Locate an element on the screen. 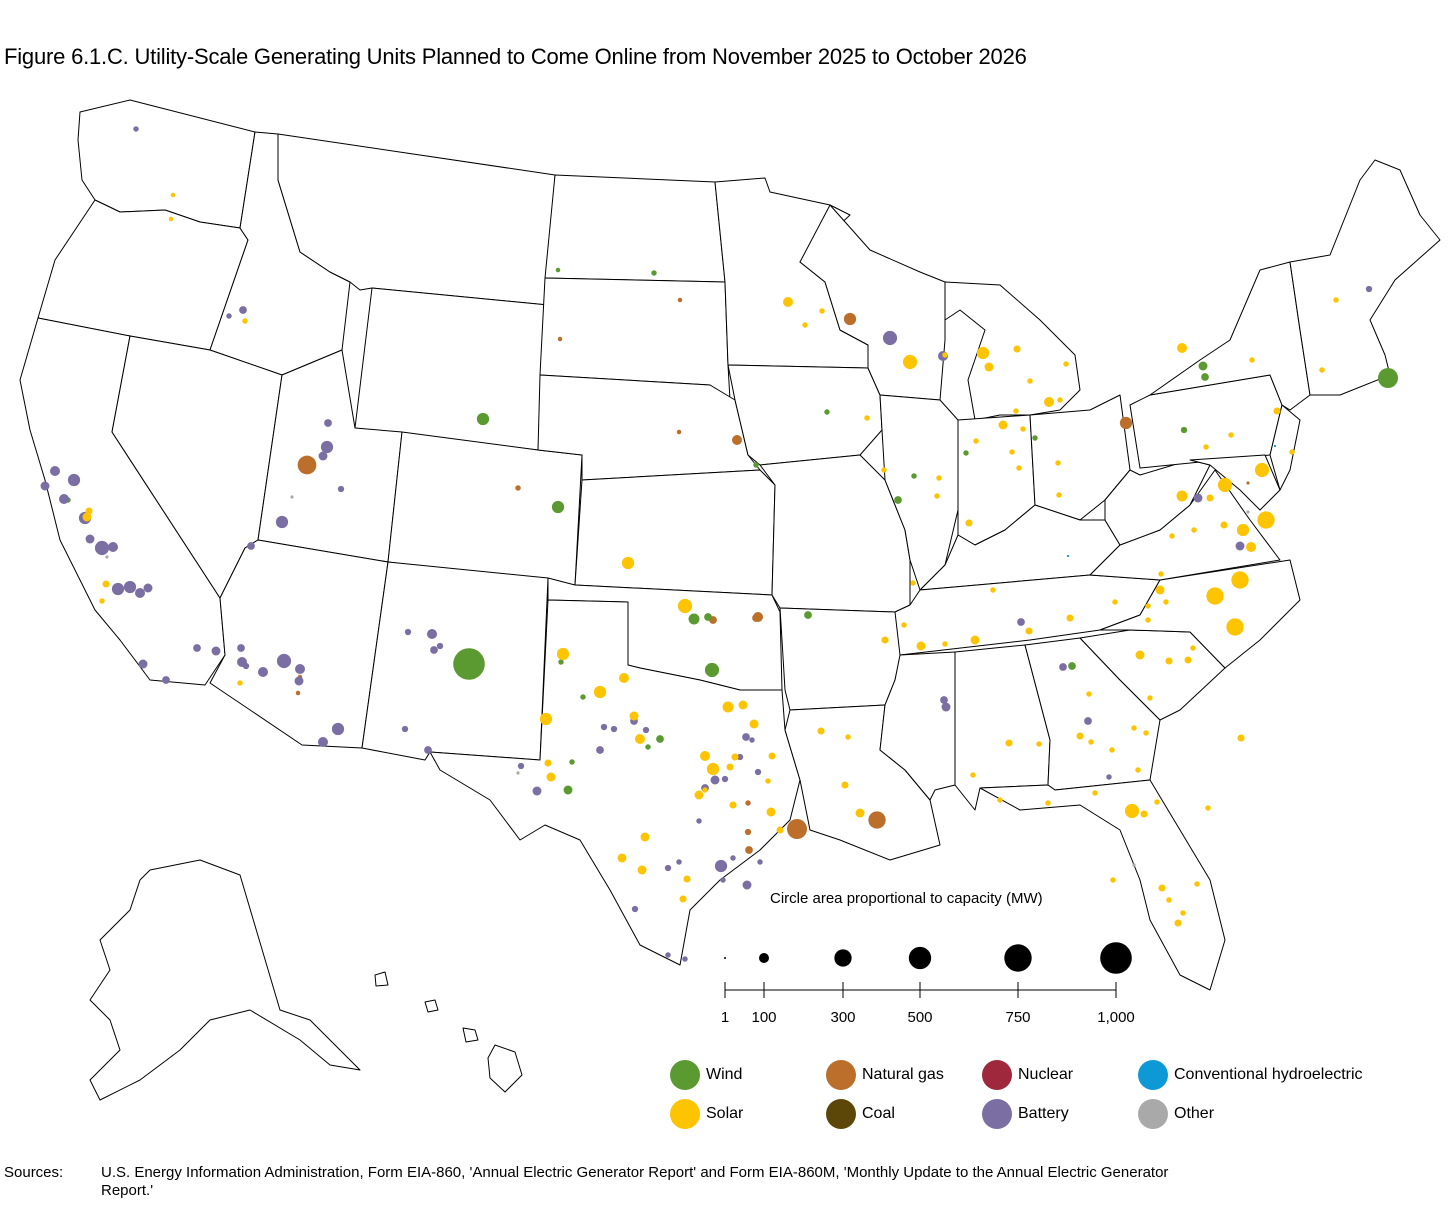 Image resolution: width=1456 pixels, height=1213 pixels. scale-circle is located at coordinates (1116, 958).